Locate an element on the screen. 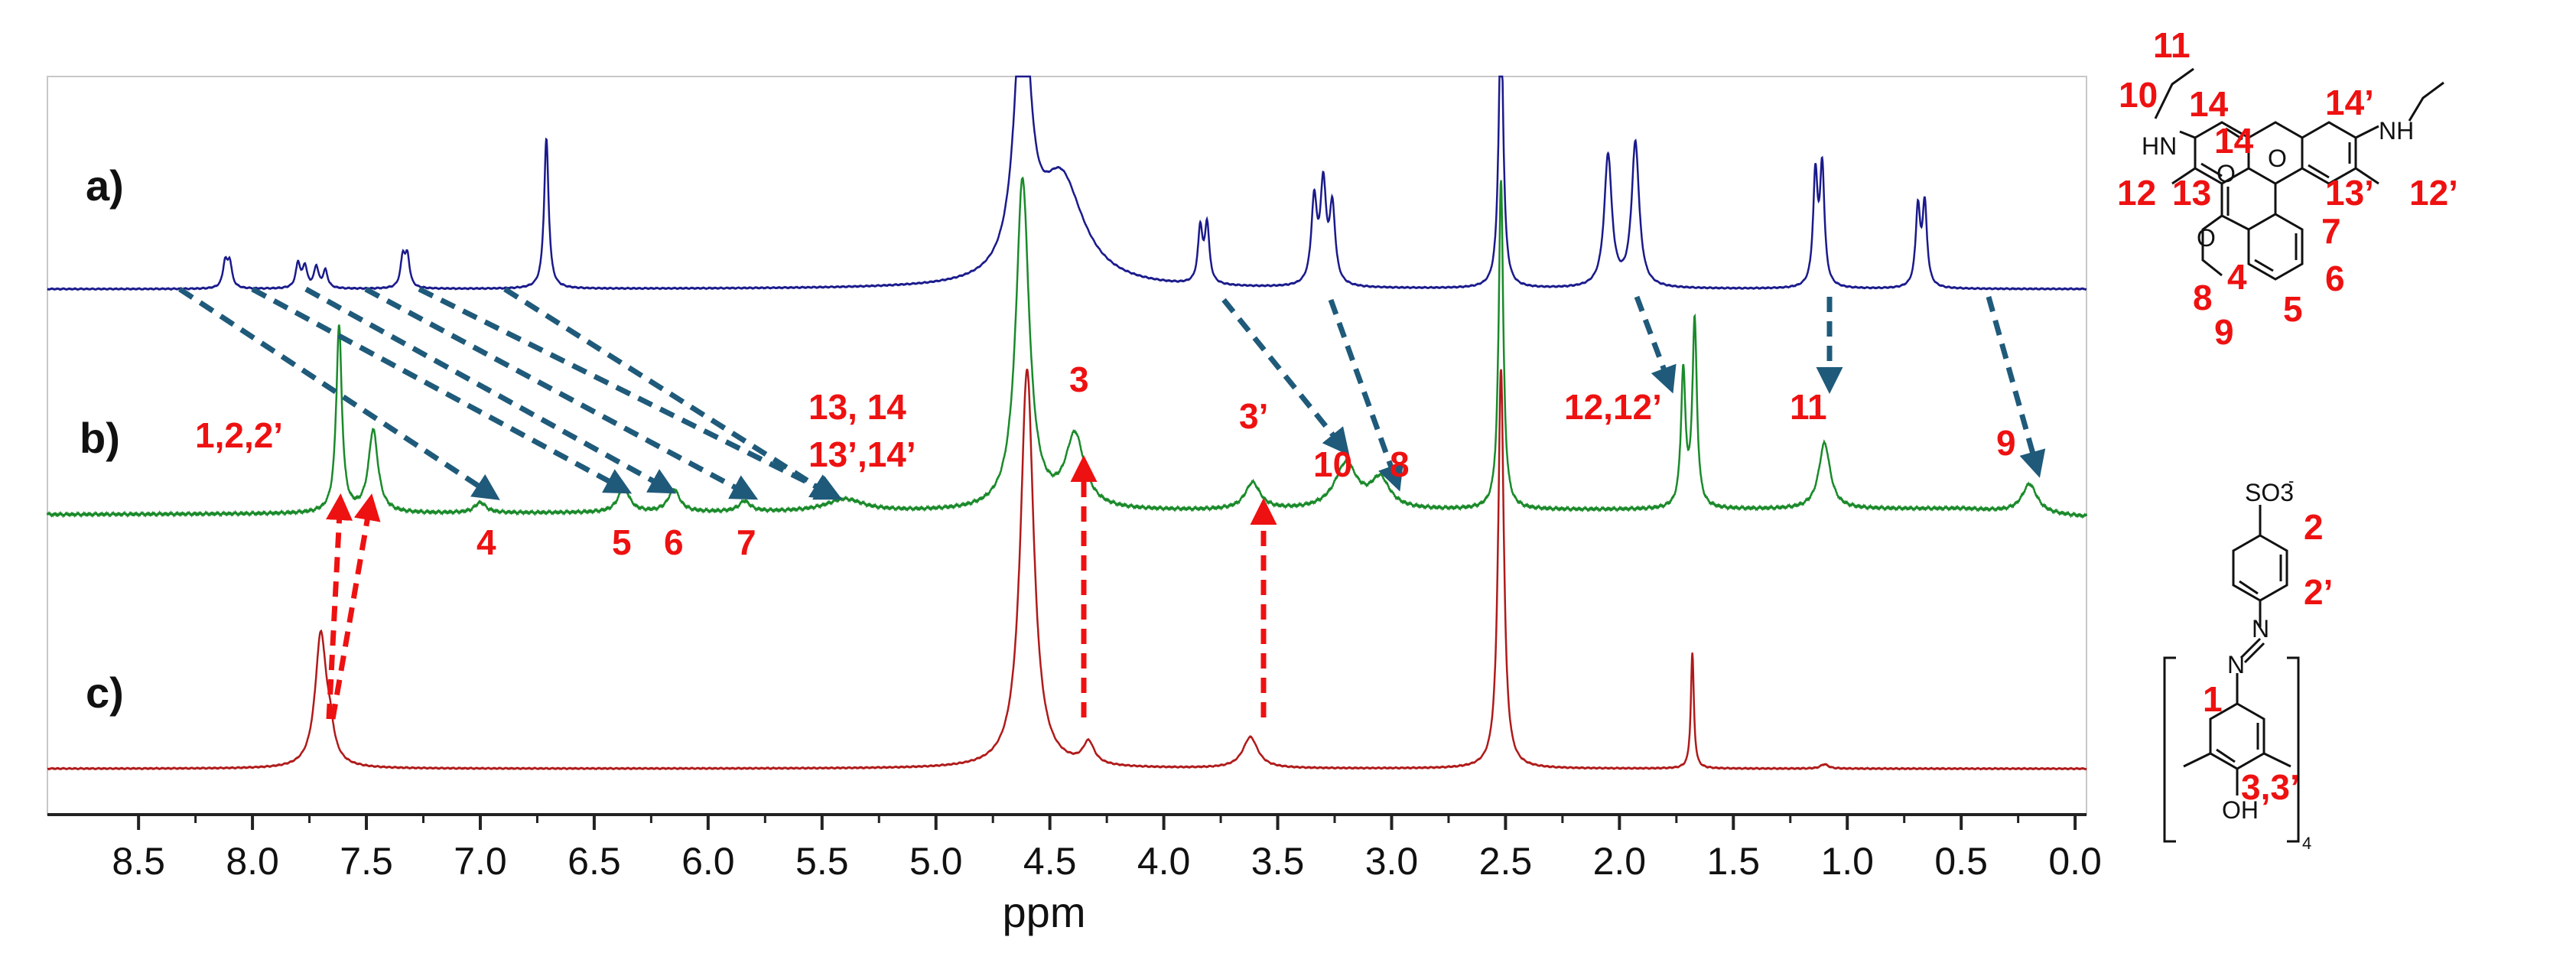 Image resolution: width=2576 pixels, height=963 pixels. mol-atom-n2: N is located at coordinates (2236, 664).